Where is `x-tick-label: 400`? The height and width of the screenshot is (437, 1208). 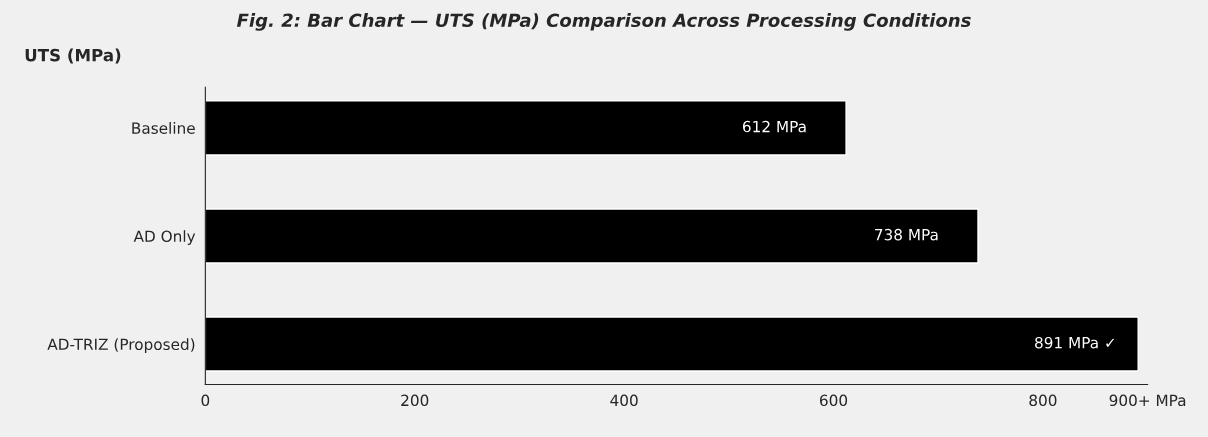 x-tick-label: 400 is located at coordinates (624, 400).